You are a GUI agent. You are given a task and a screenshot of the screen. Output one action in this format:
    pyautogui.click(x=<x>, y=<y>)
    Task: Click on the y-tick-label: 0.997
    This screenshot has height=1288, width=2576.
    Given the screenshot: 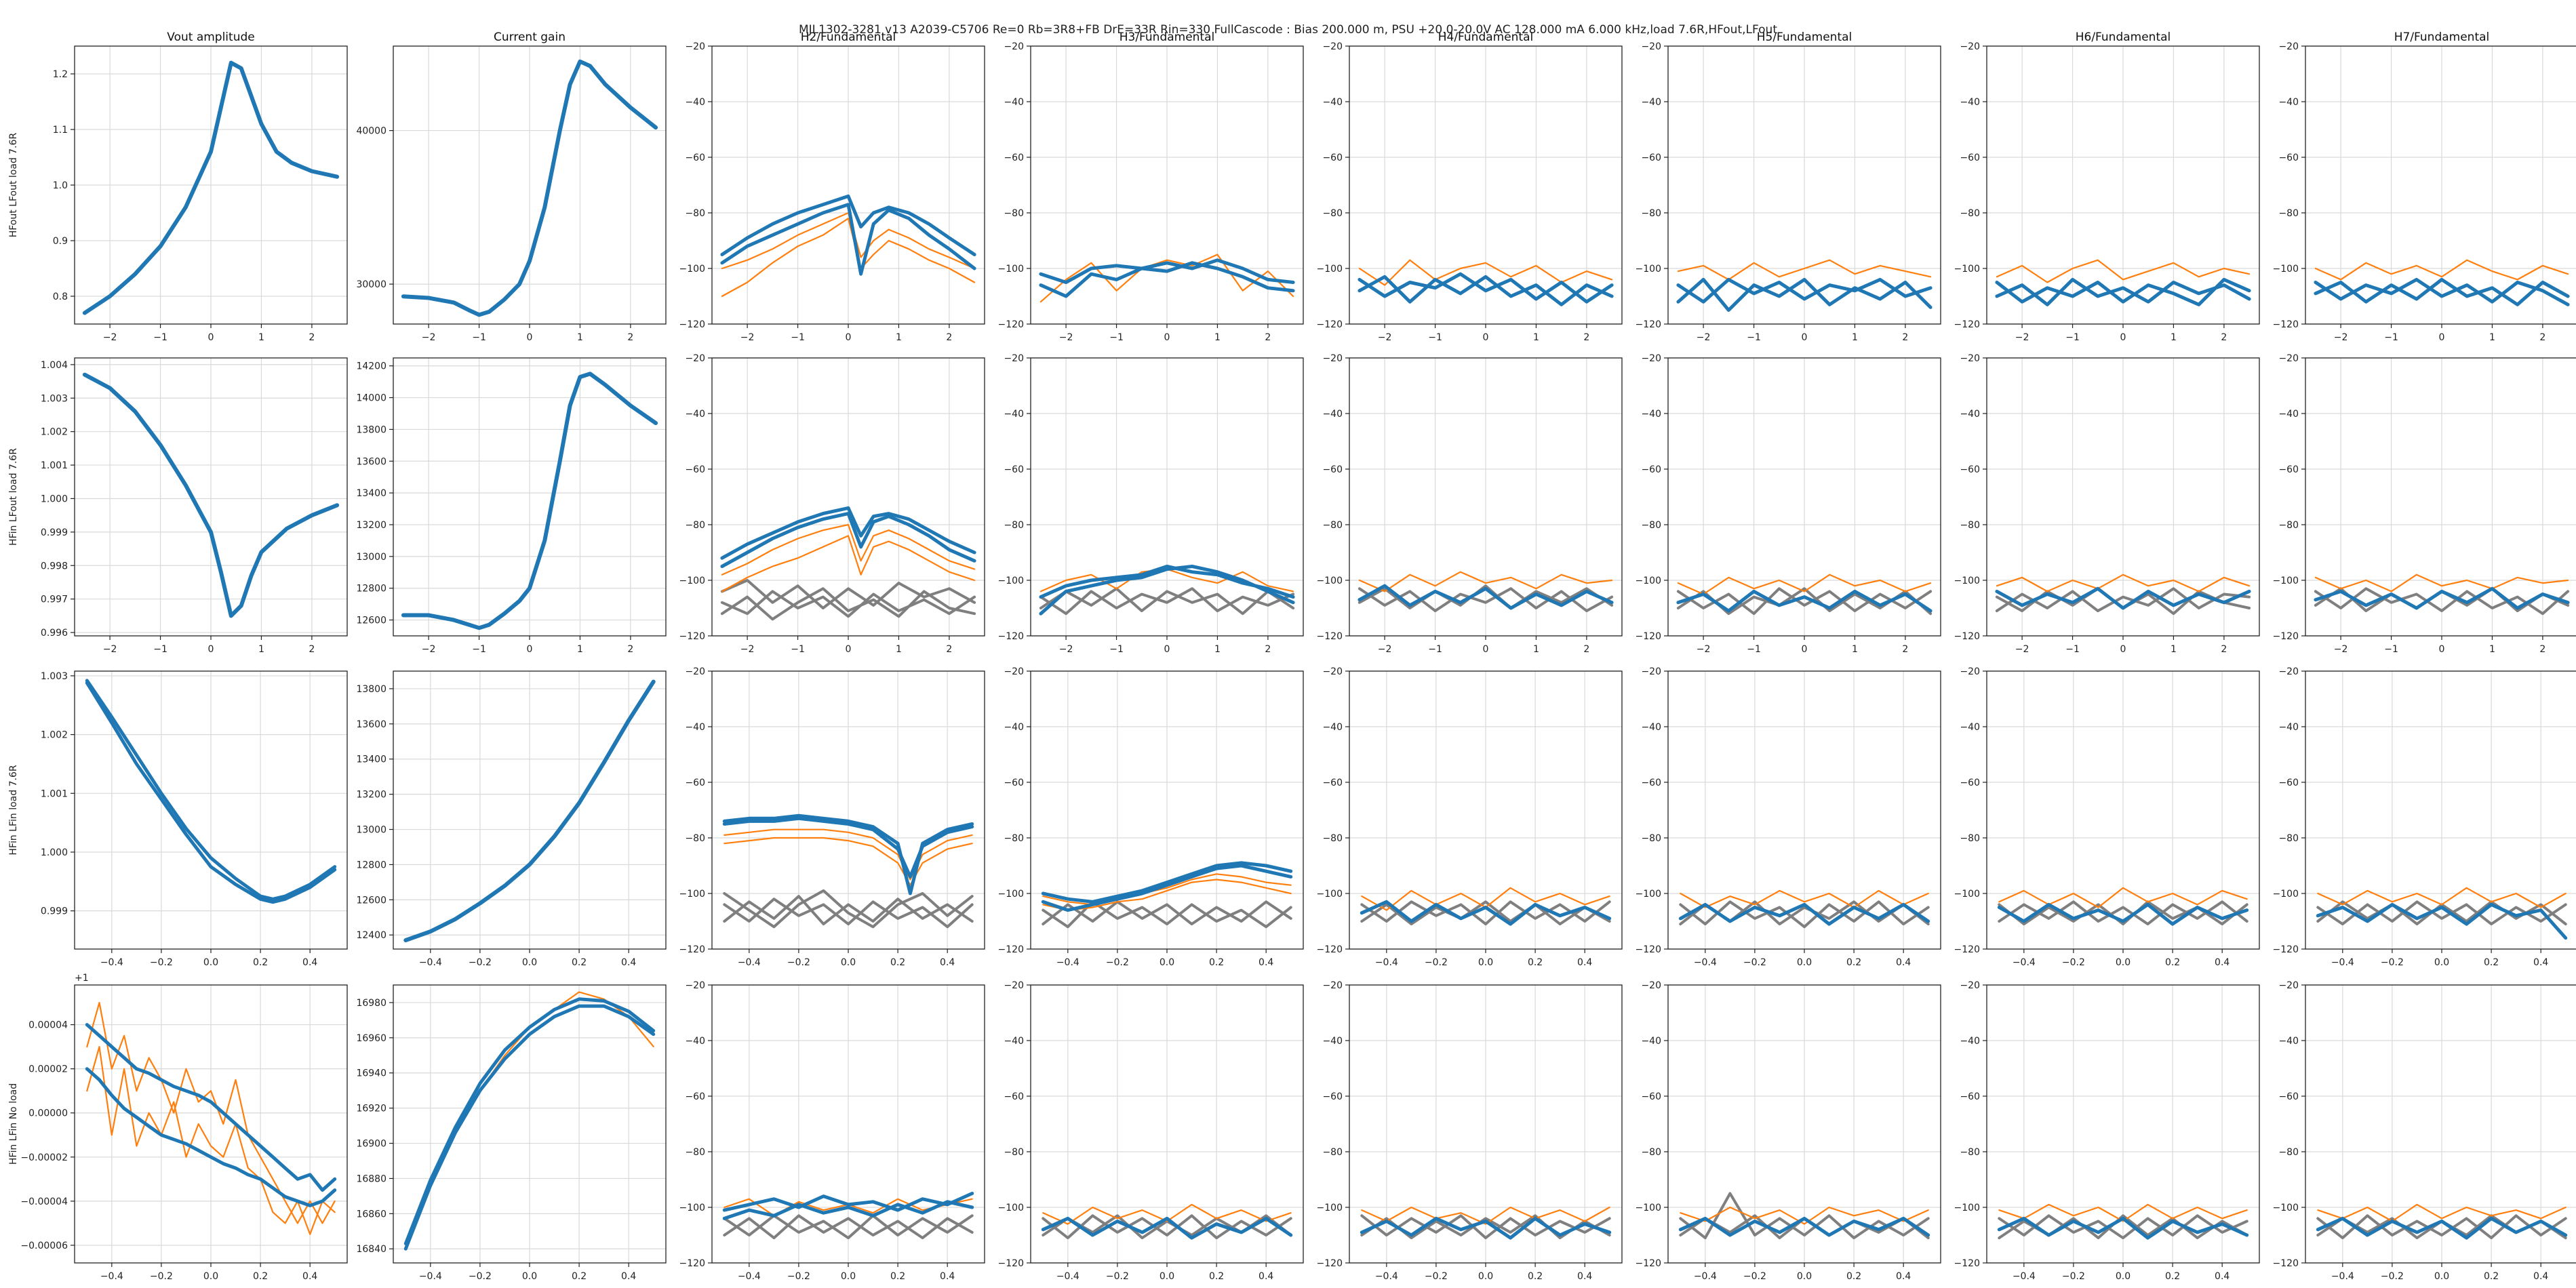 What is the action you would take?
    pyautogui.click(x=55, y=600)
    